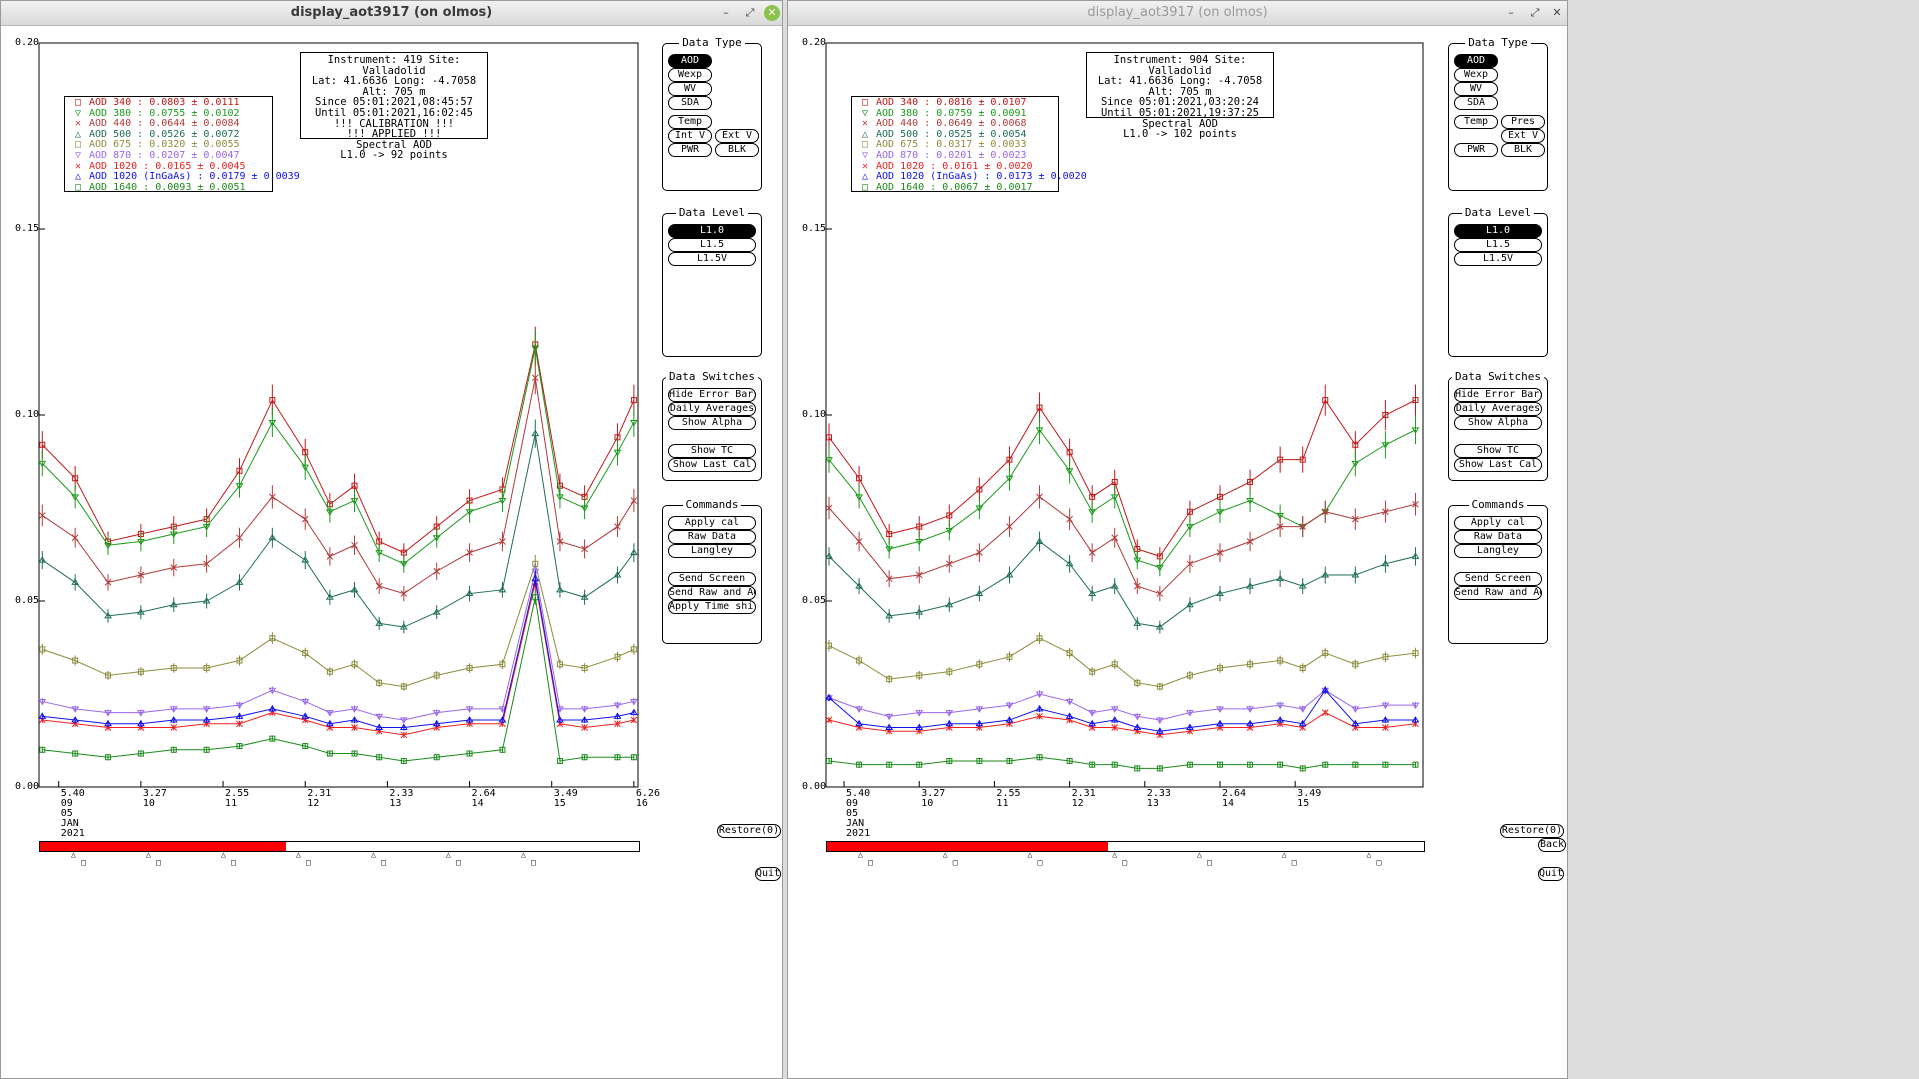  Describe the element at coordinates (1523, 122) in the screenshot. I see `pres-button: Pres` at that location.